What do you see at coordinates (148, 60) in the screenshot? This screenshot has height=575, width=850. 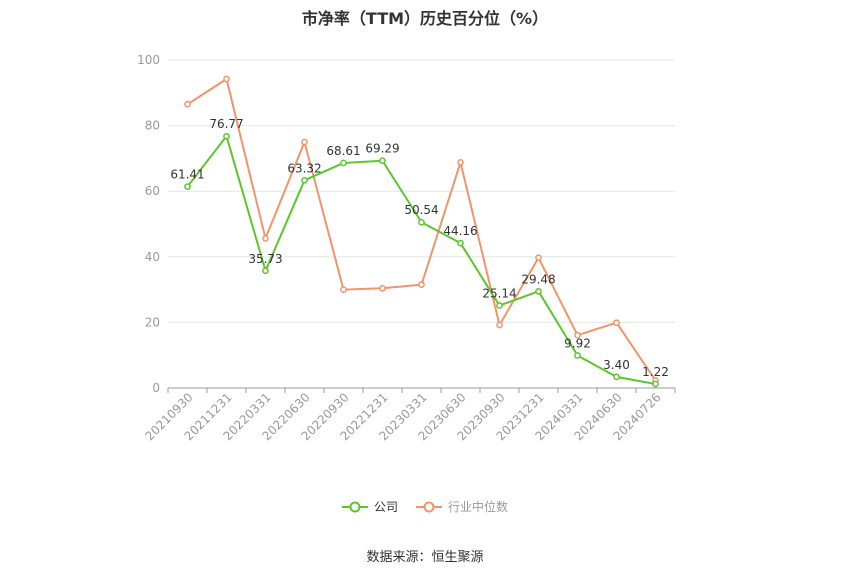 I see `y-tick-label: 100` at bounding box center [148, 60].